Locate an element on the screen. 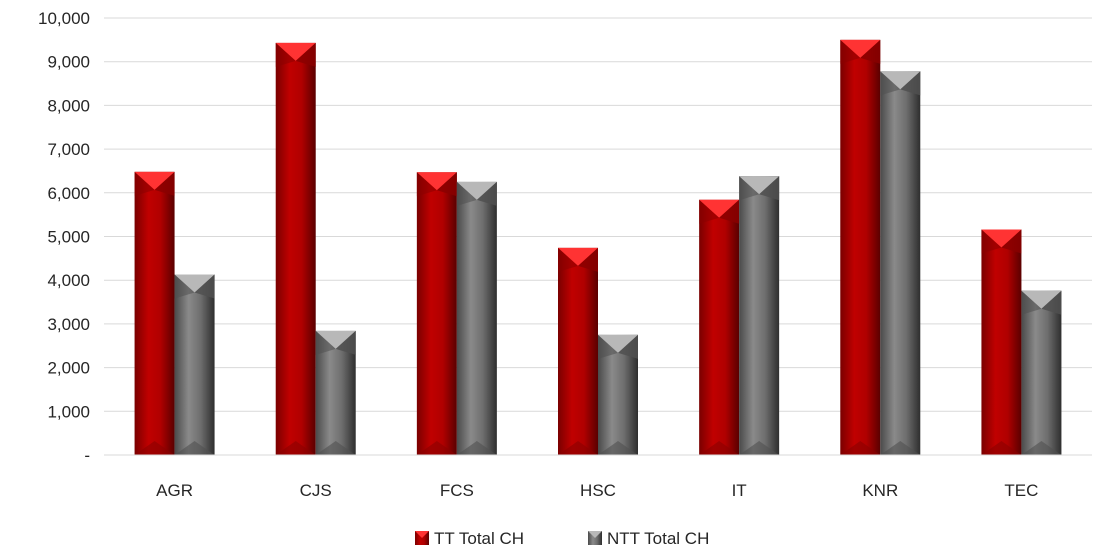  legend-label: TT Total CH is located at coordinates (479, 538).